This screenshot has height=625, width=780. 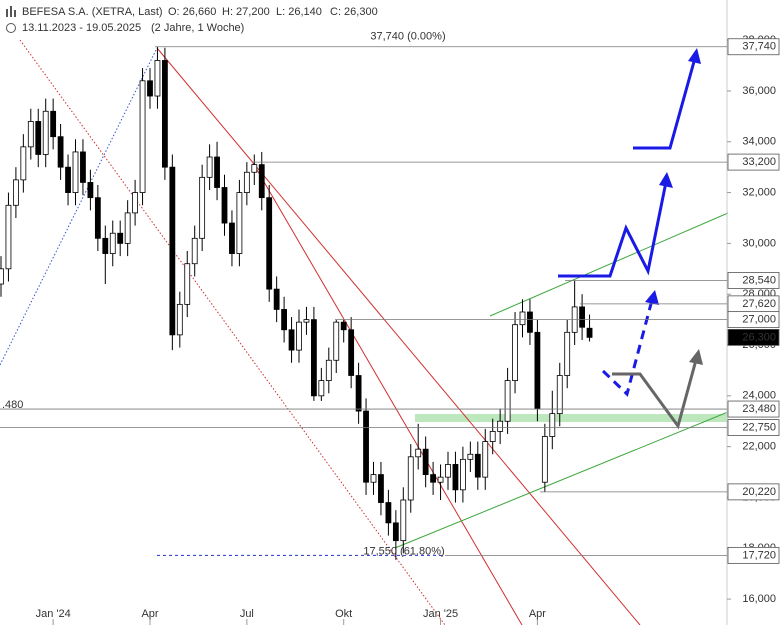 What do you see at coordinates (759, 91) in the screenshot?
I see `y-tick-label: 36,000` at bounding box center [759, 91].